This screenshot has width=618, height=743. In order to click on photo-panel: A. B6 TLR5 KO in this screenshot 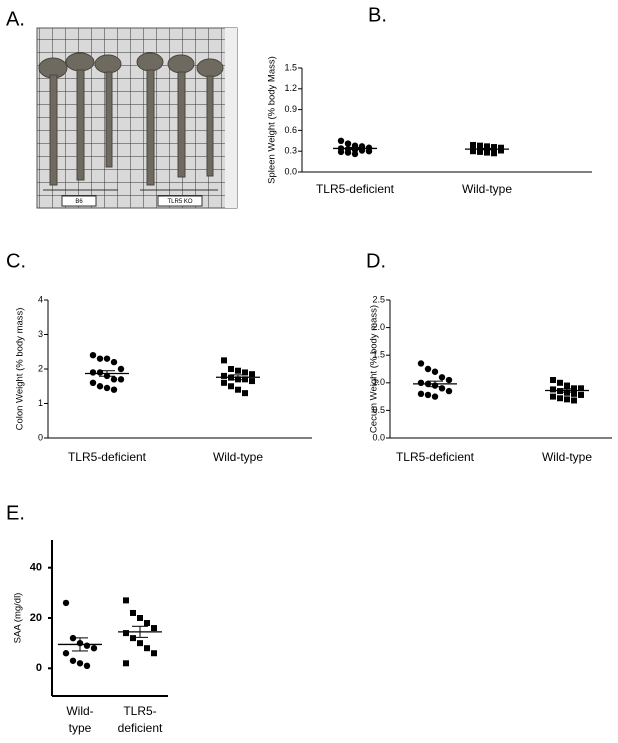, I will do `click(122, 108)`.